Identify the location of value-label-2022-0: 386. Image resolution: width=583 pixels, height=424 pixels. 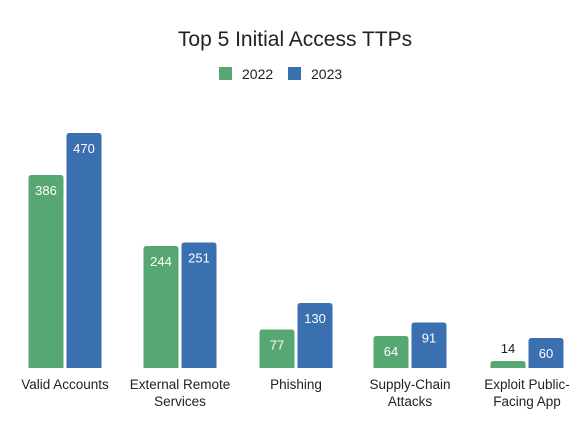
(46, 190).